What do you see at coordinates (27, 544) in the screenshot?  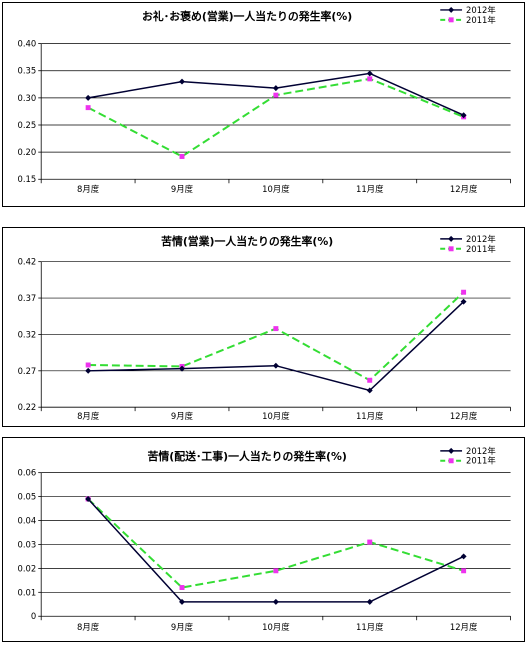 I see `y-tick-label: 0.03` at bounding box center [27, 544].